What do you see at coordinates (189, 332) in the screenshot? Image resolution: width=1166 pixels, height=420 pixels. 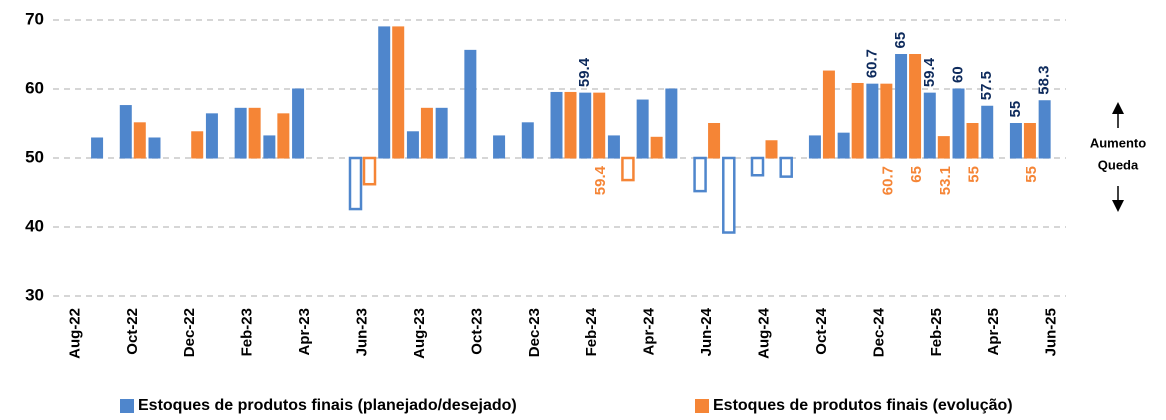 I see `x-tick-label: Dec-22` at bounding box center [189, 332].